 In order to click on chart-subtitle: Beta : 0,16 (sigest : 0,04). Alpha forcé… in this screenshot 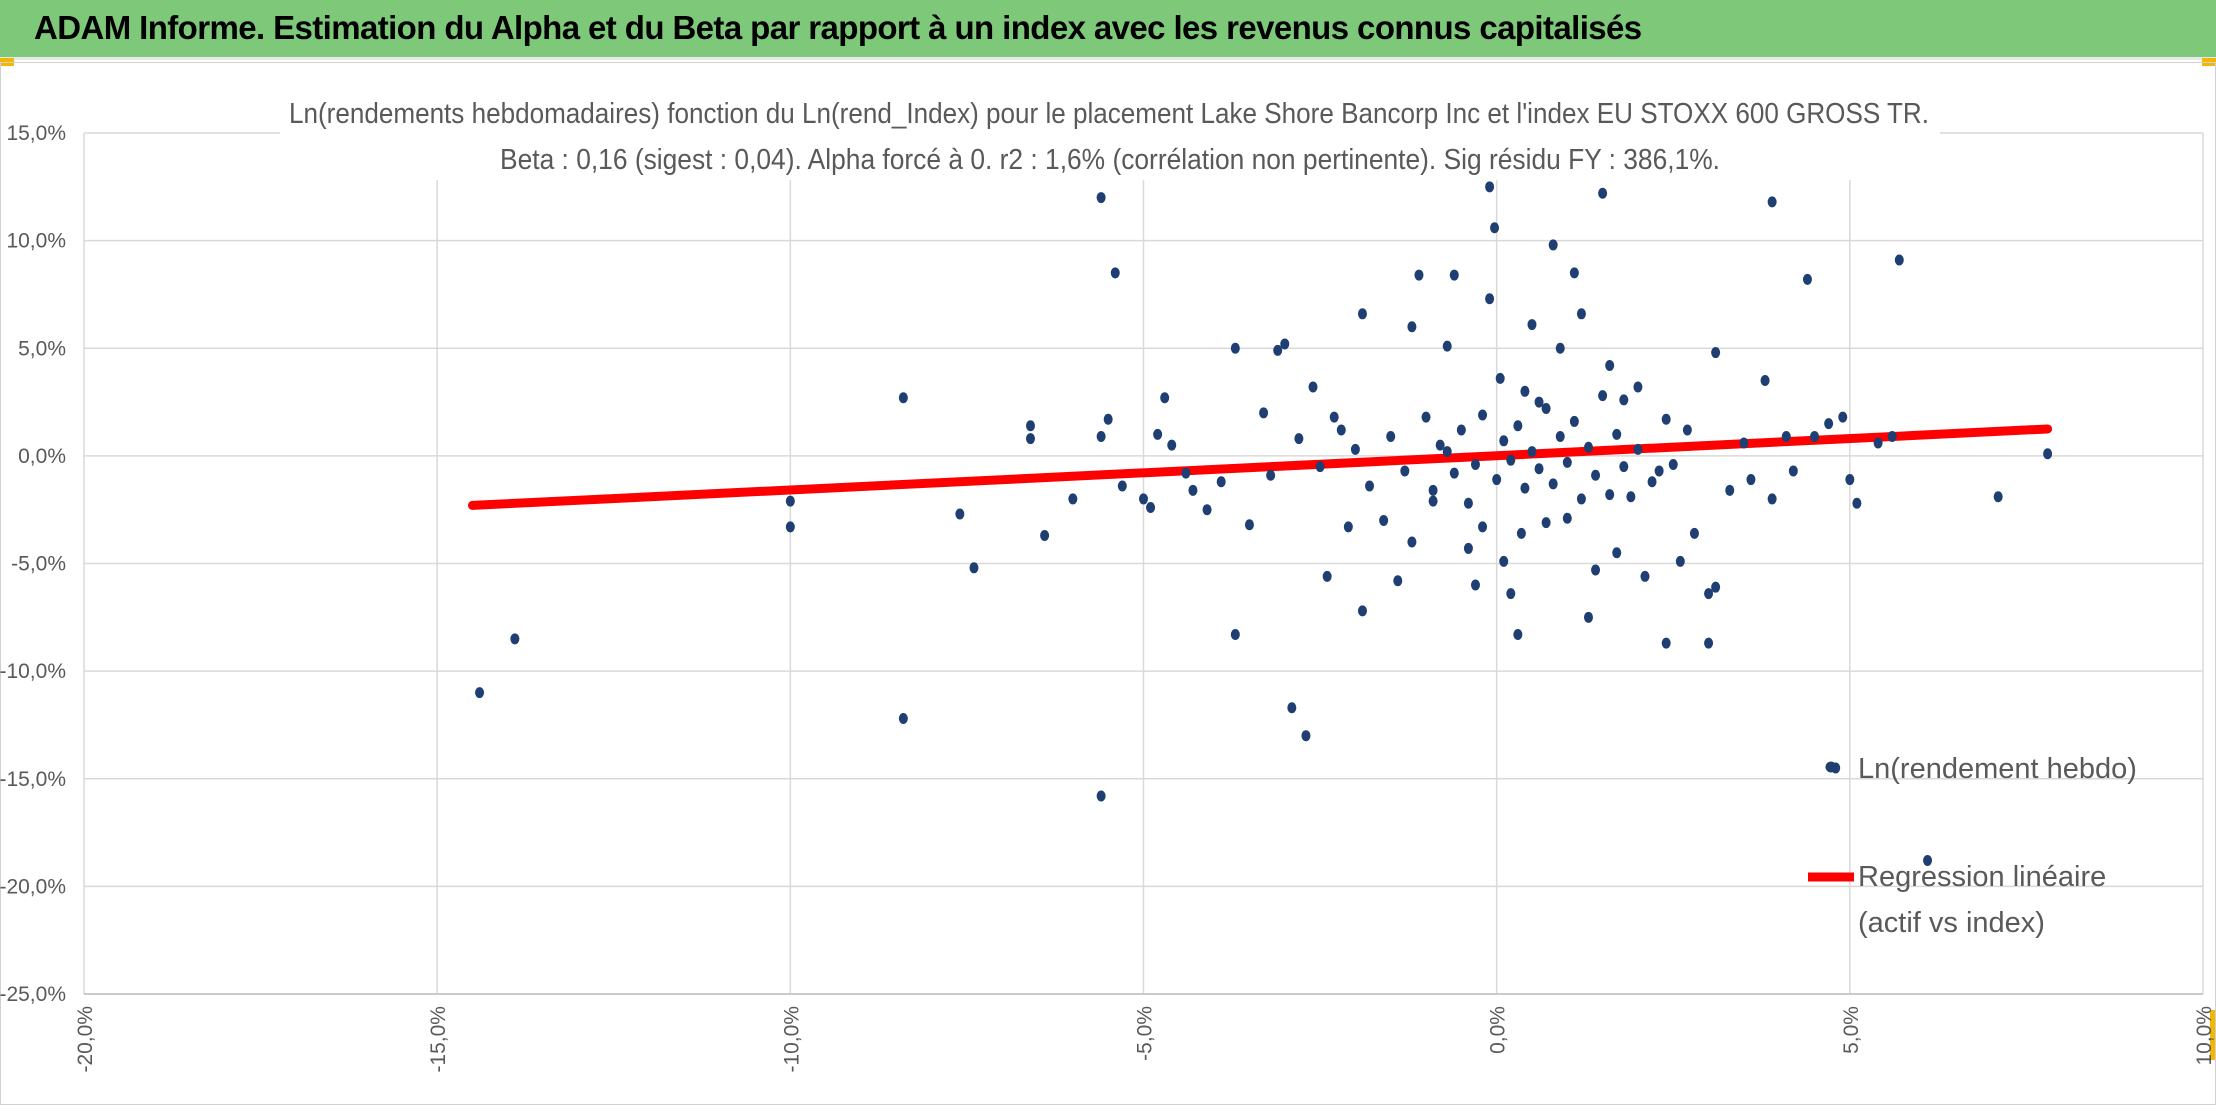, I will do `click(1110, 160)`.